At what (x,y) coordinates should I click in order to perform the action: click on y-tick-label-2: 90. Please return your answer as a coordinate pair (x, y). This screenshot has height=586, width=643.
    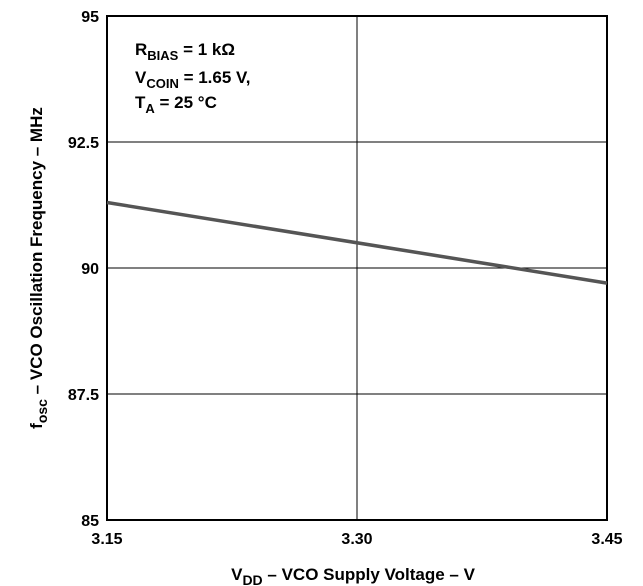
    Looking at the image, I should click on (90, 269).